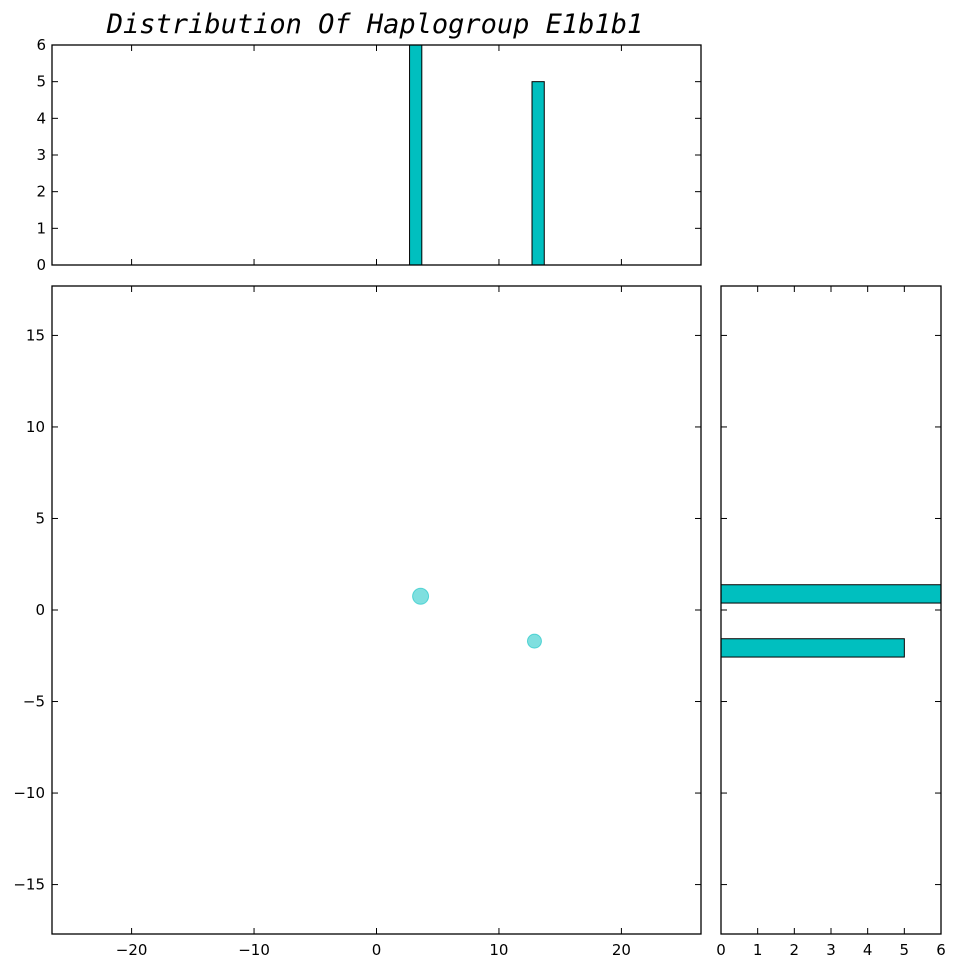 This screenshot has height=969, width=955. What do you see at coordinates (254, 950) in the screenshot?
I see `scatter-xtick-label: −10` at bounding box center [254, 950].